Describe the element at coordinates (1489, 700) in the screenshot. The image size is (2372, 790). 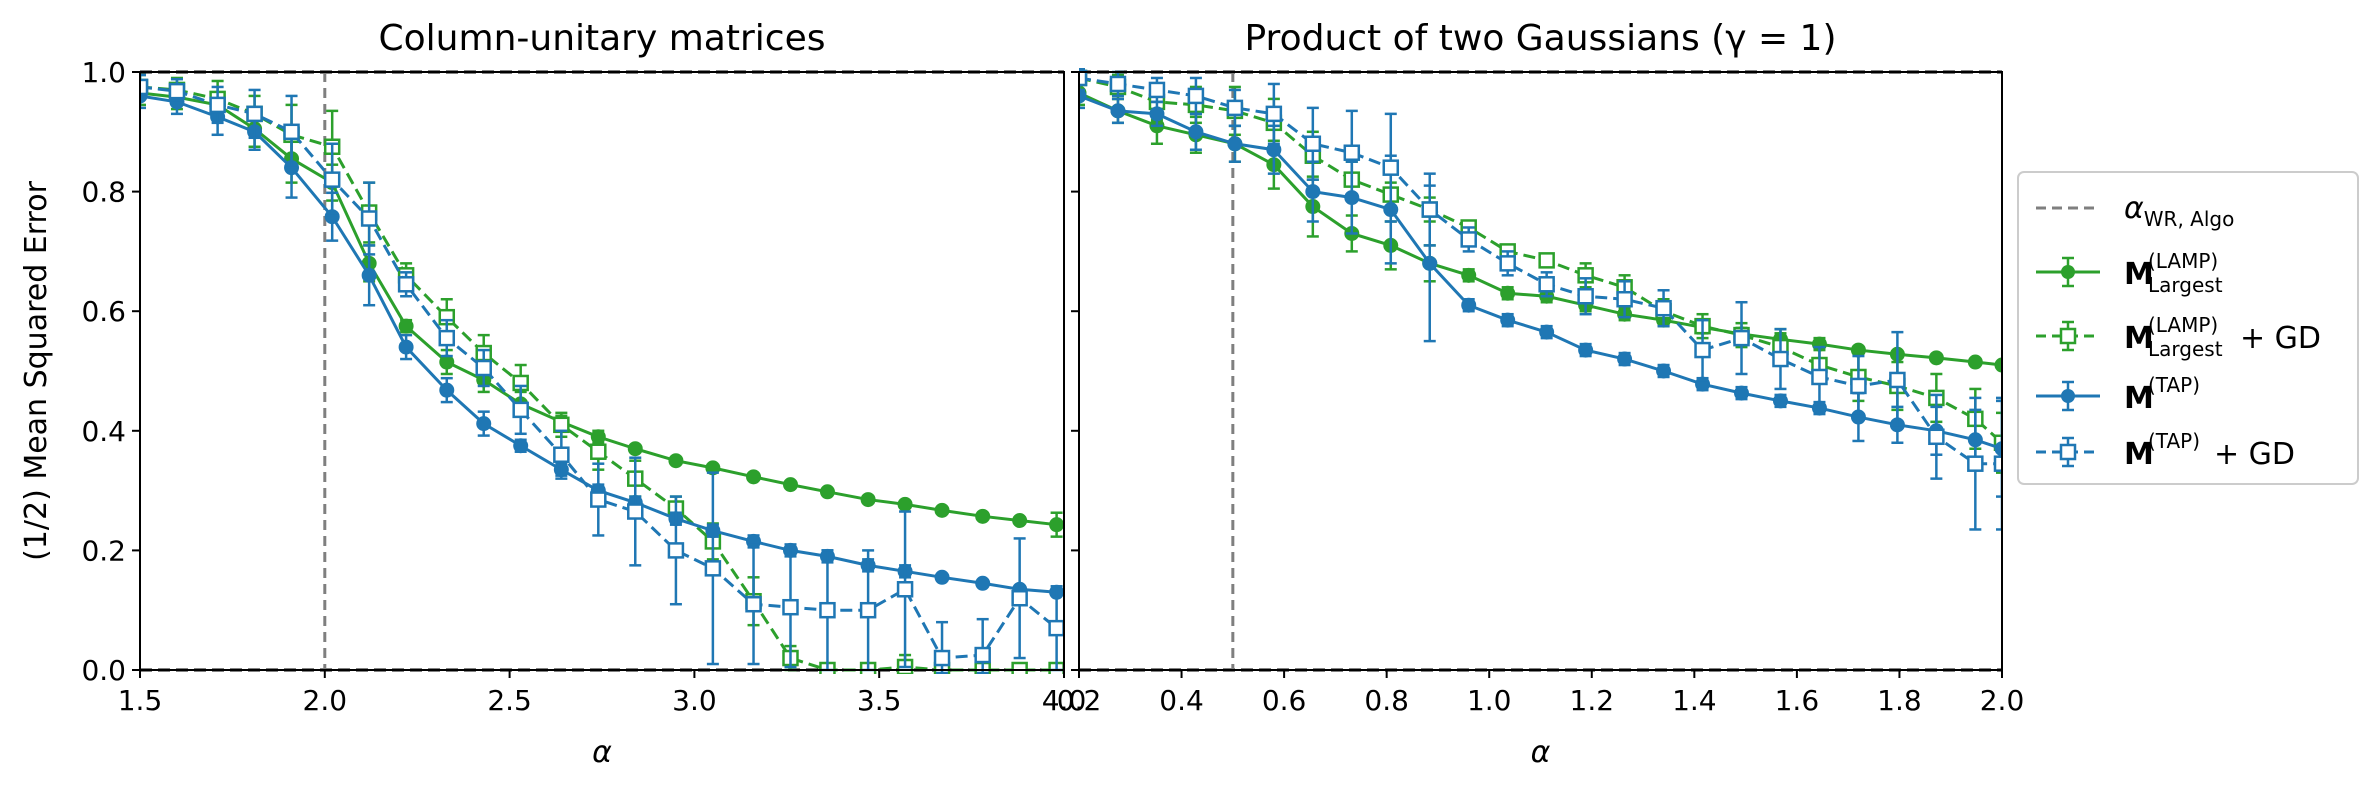
I see `x-tick-label: 1.0` at that location.